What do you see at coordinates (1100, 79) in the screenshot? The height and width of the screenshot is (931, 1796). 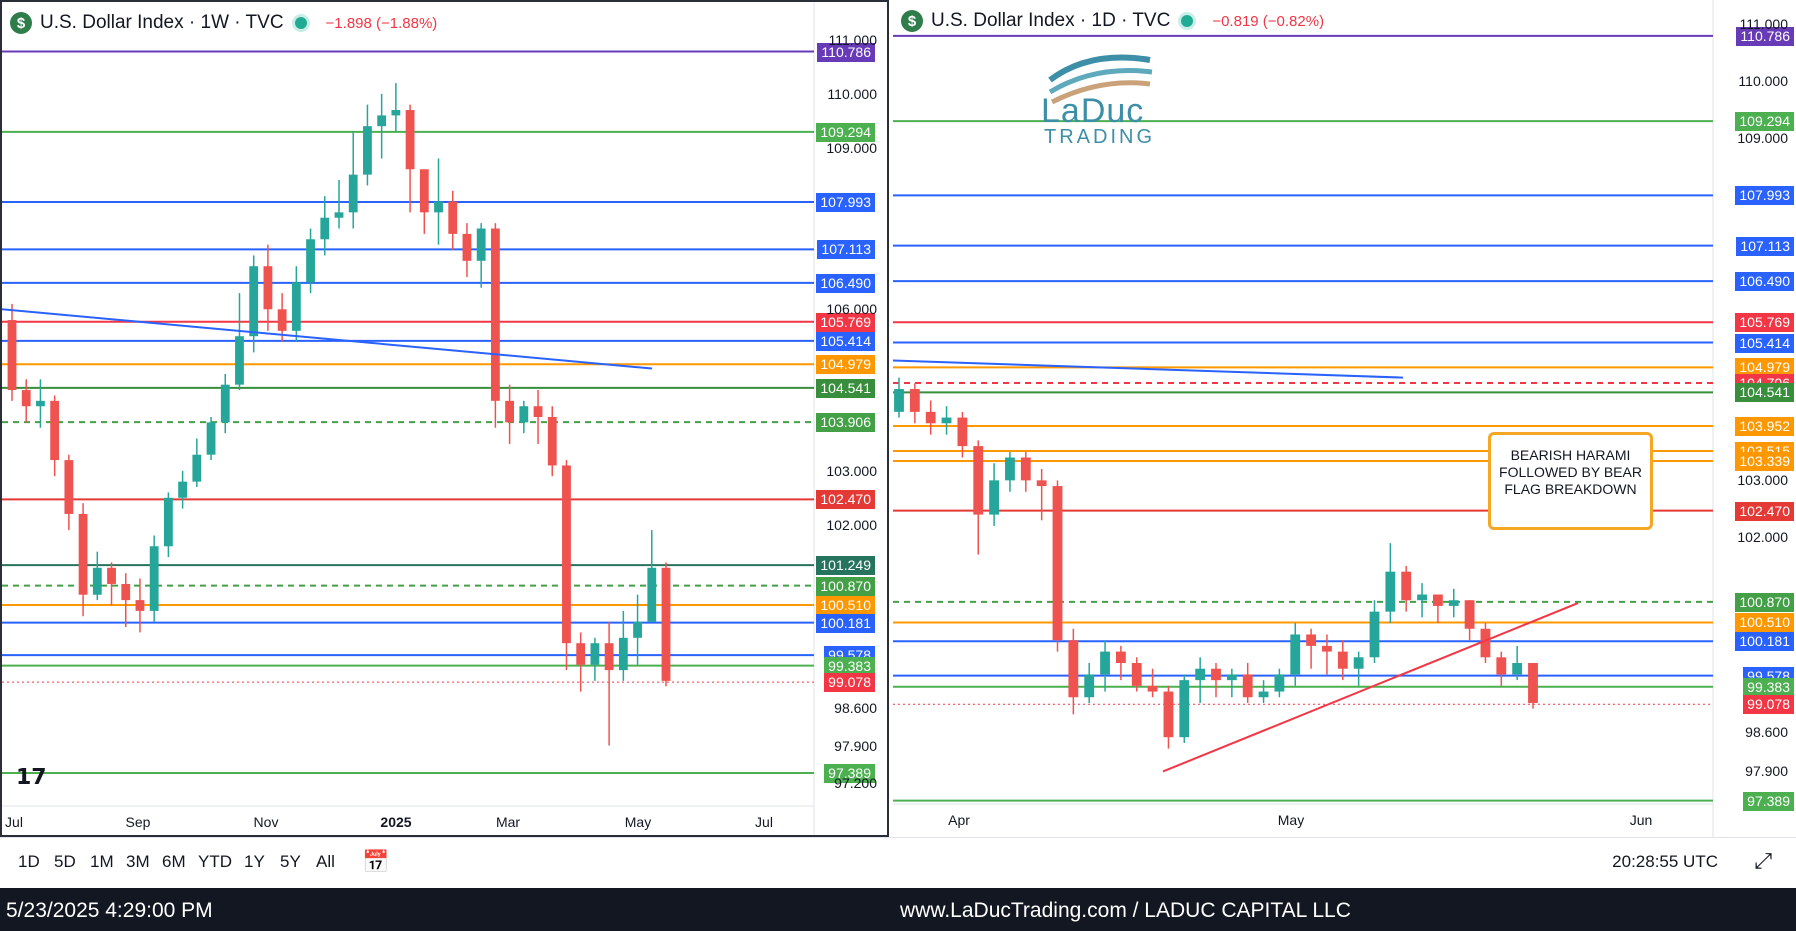 I see `laduc-logo-icon` at bounding box center [1100, 79].